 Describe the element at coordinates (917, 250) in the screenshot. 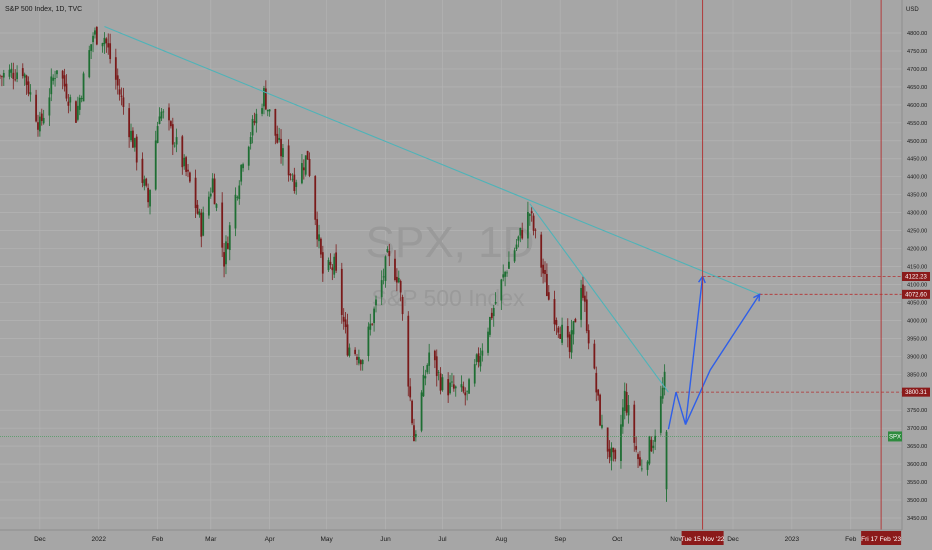

I see `y-tick-label: 4200.00` at that location.